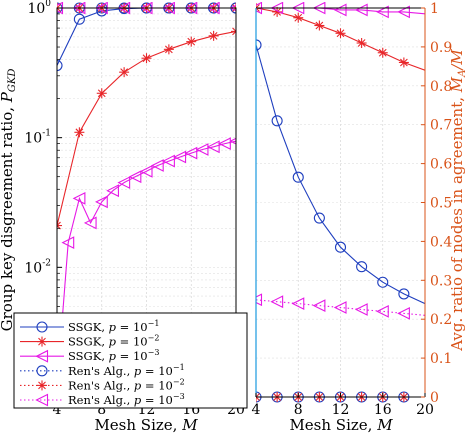  What do you see at coordinates (126, 370) in the screenshot?
I see `legend-label: Ren's Alg., p = 10−1` at bounding box center [126, 370].